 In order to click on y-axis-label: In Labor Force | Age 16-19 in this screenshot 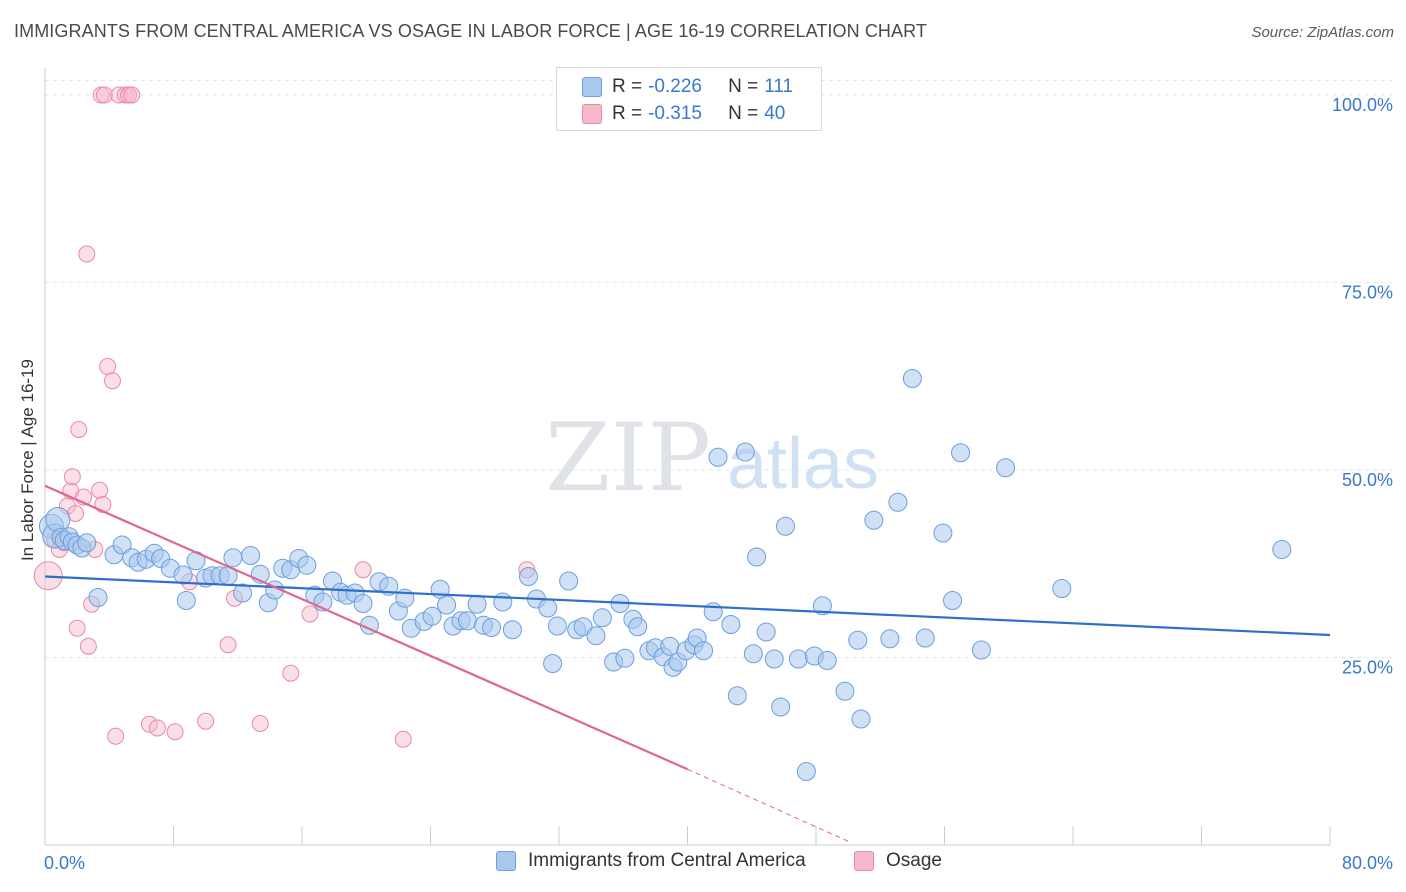, I will do `click(27, 460)`.